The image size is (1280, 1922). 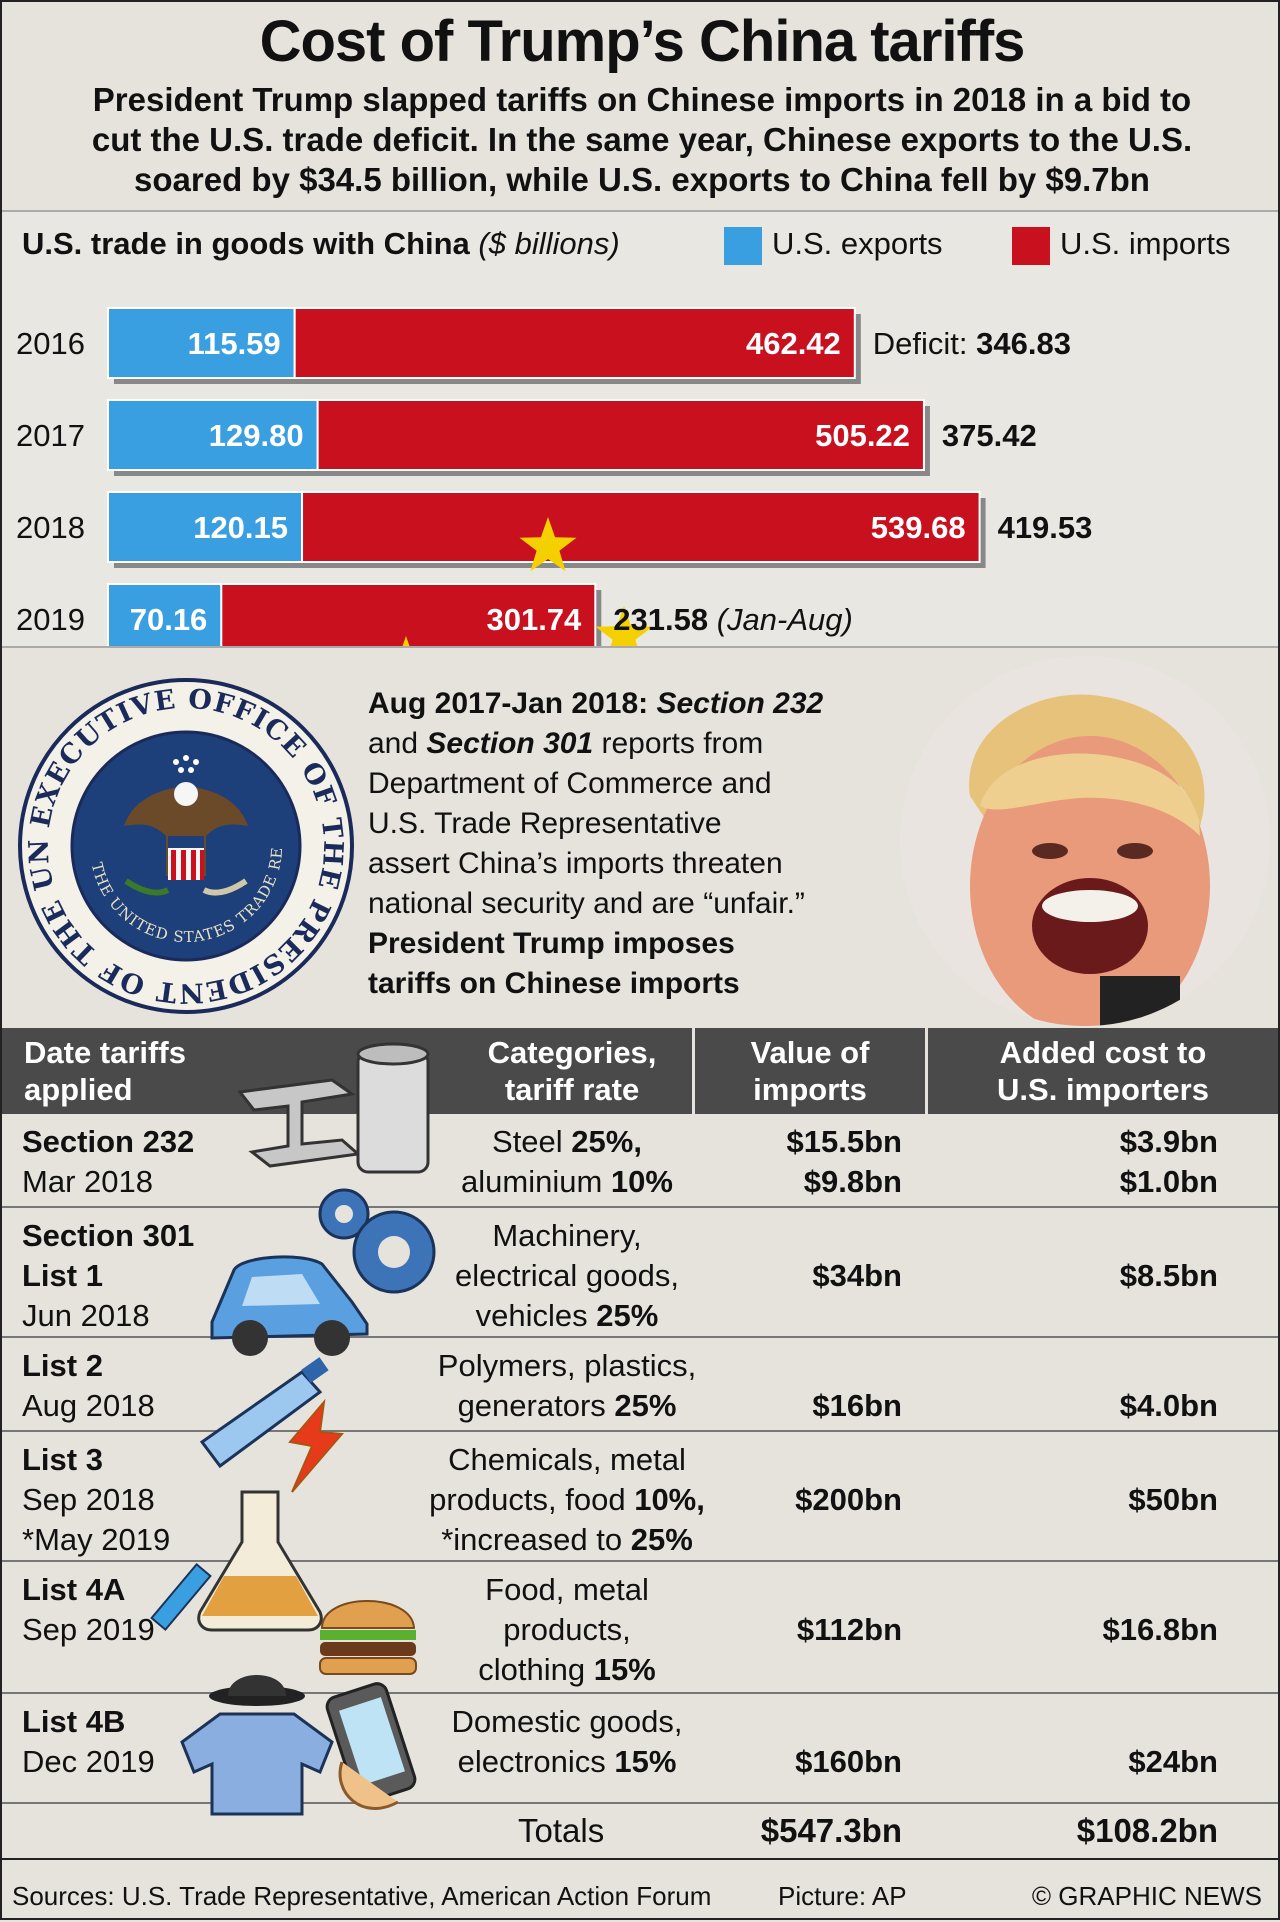 I want to click on header-date: Date tariffs applied, so click(x=105, y=1071).